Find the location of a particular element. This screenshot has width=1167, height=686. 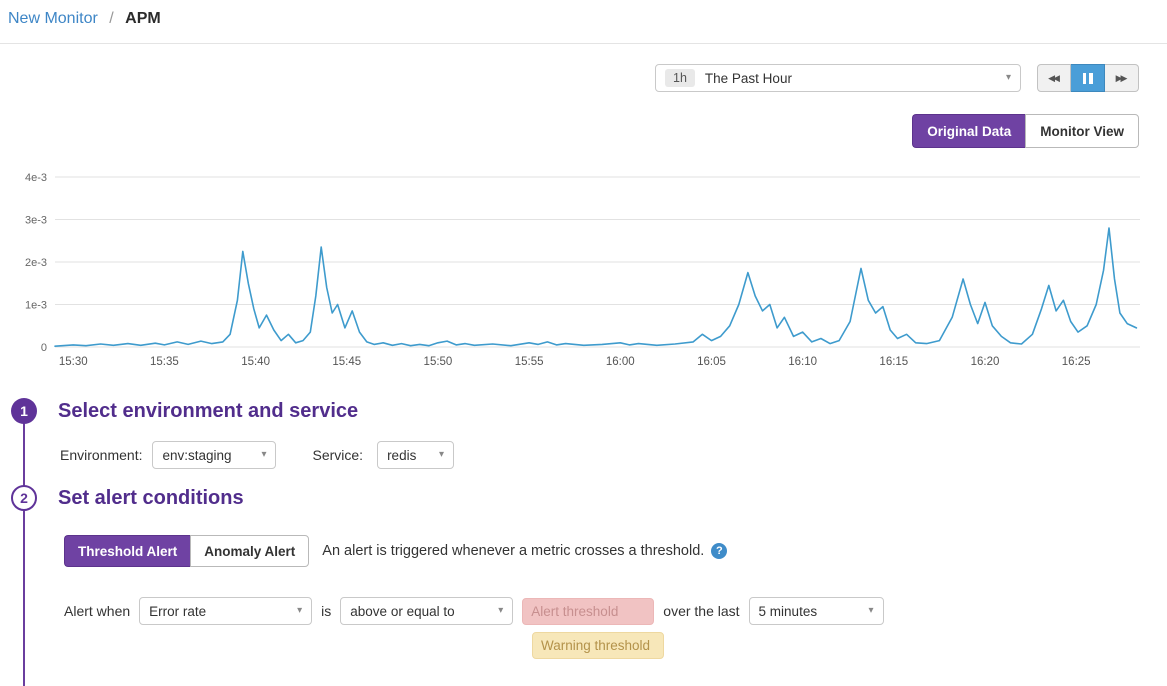

svg-text: 15:40 is located at coordinates (255, 362).